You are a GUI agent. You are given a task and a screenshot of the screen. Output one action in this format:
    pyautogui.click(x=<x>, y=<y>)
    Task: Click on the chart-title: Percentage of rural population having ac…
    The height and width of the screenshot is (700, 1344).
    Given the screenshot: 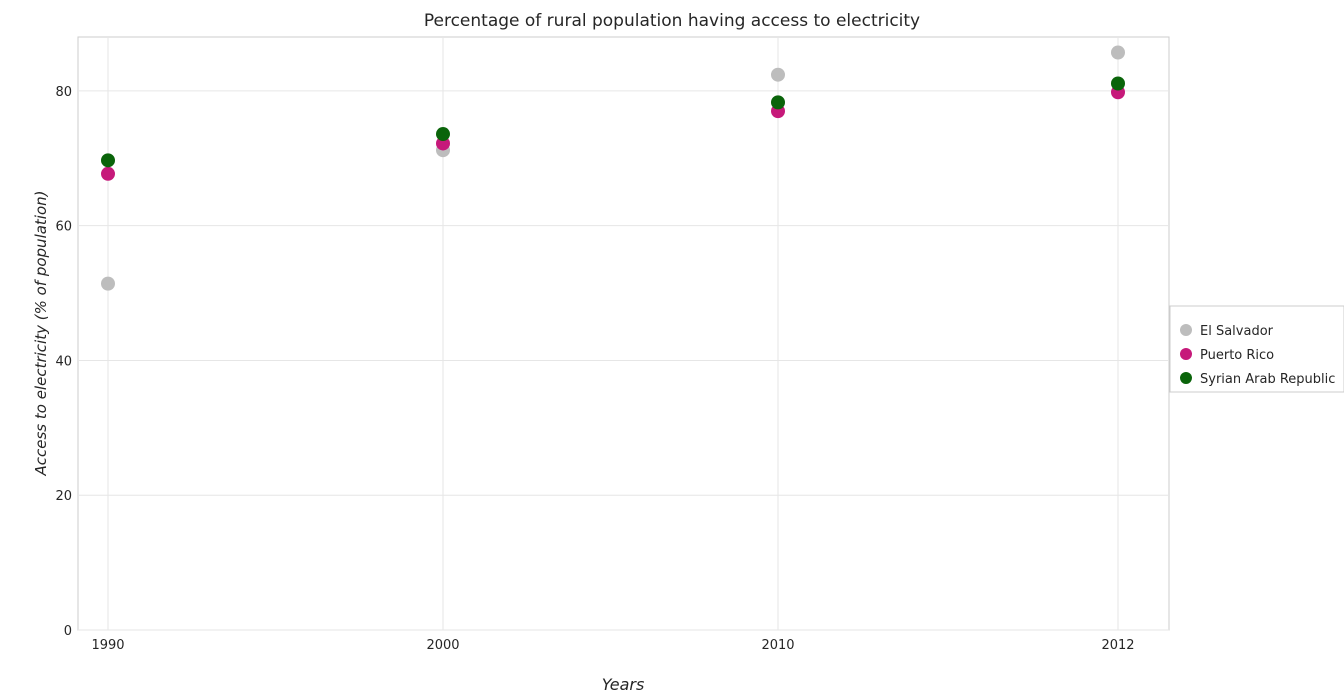 What is the action you would take?
    pyautogui.click(x=672, y=21)
    